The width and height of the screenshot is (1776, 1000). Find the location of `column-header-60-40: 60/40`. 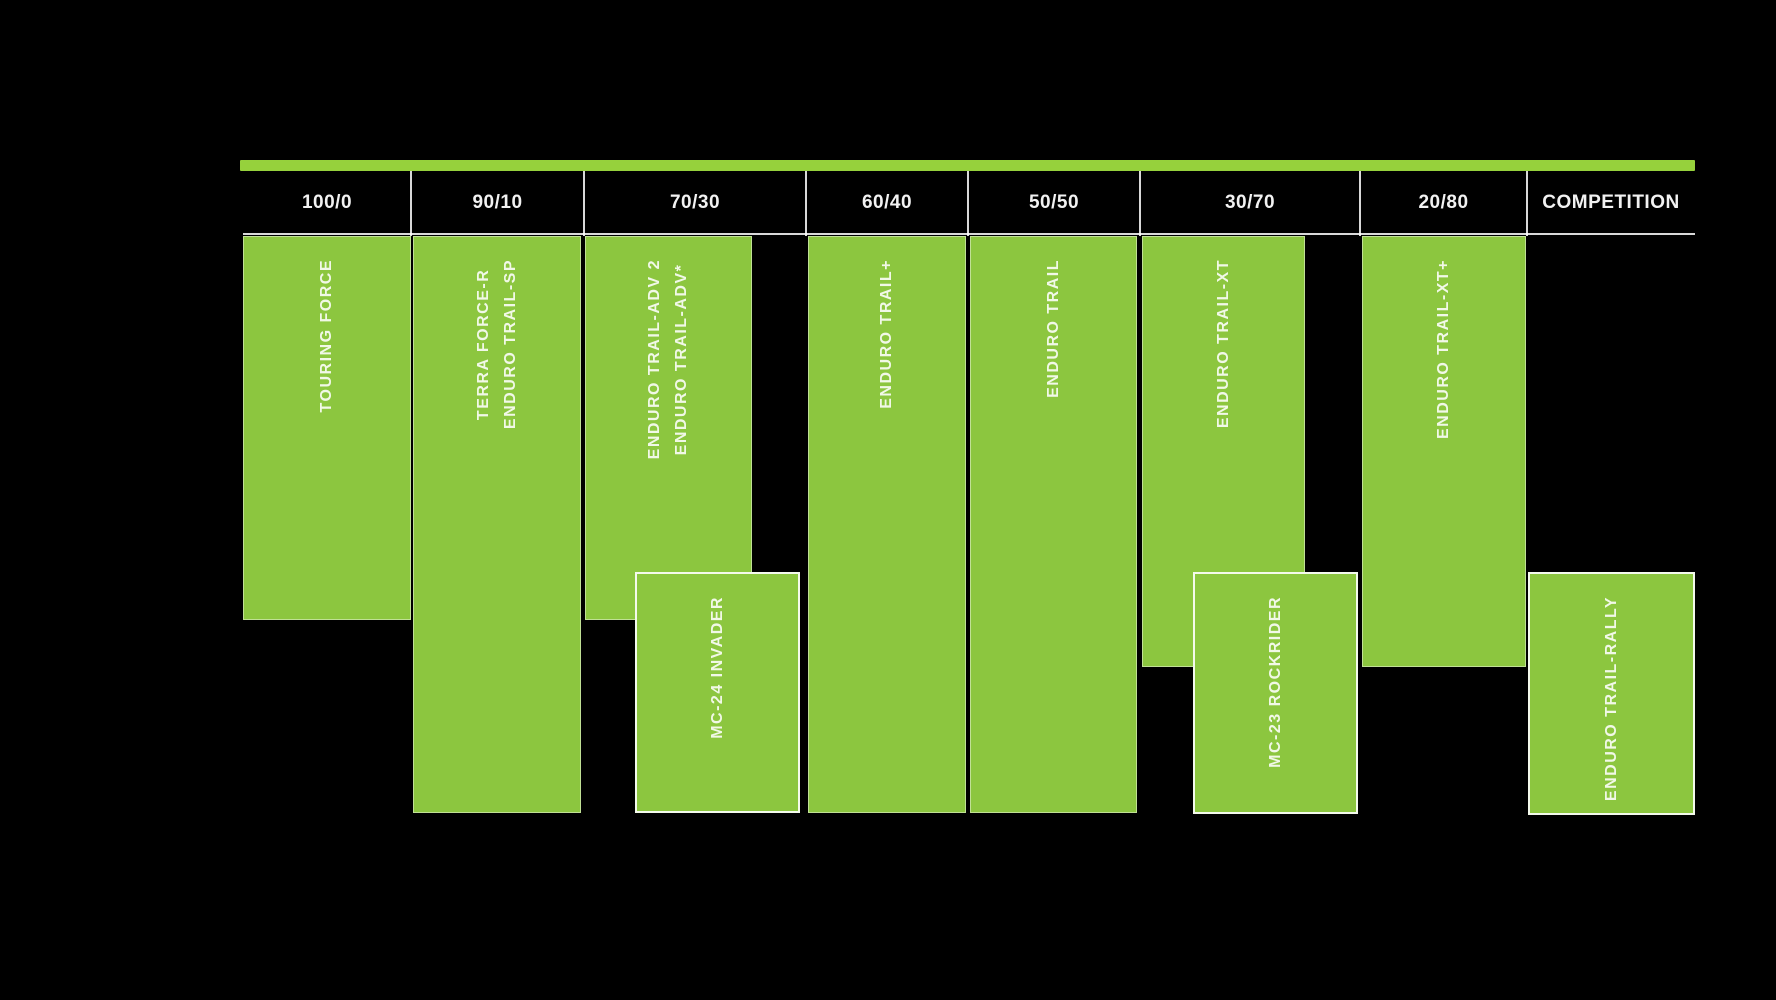

column-header-60-40: 60/40 is located at coordinates (887, 202).